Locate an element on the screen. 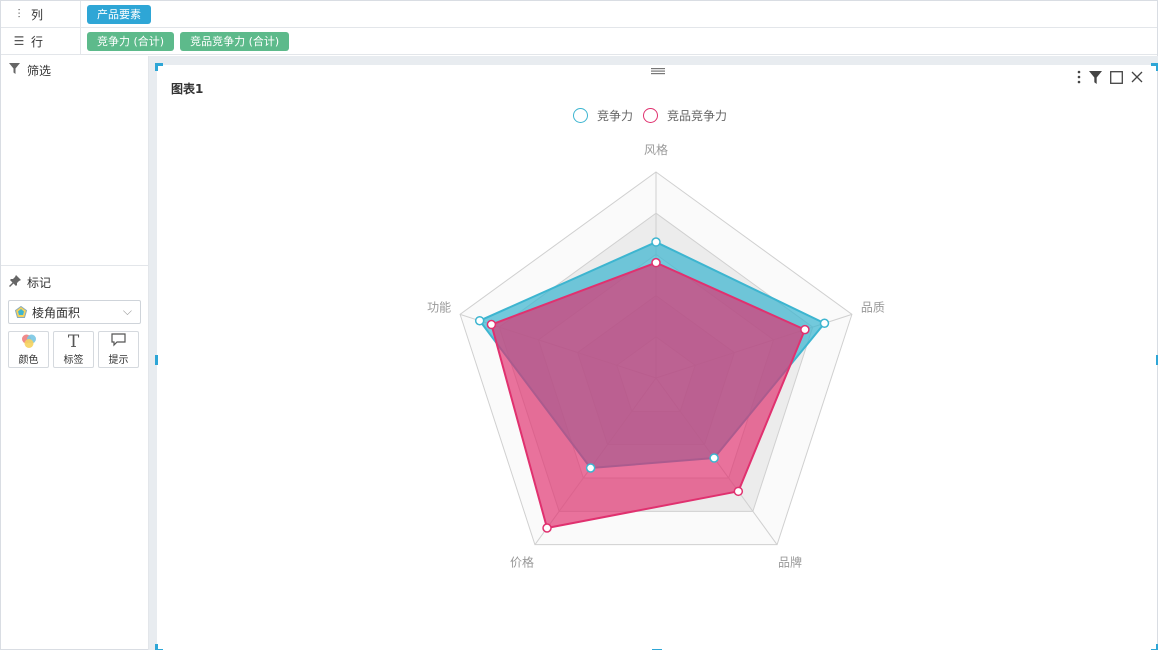 Image resolution: width=1158 pixels, height=650 pixels. row-shelf: ☰ 行 竞争力 (合计) 竞品竞争力 (合计) is located at coordinates (579, 41).